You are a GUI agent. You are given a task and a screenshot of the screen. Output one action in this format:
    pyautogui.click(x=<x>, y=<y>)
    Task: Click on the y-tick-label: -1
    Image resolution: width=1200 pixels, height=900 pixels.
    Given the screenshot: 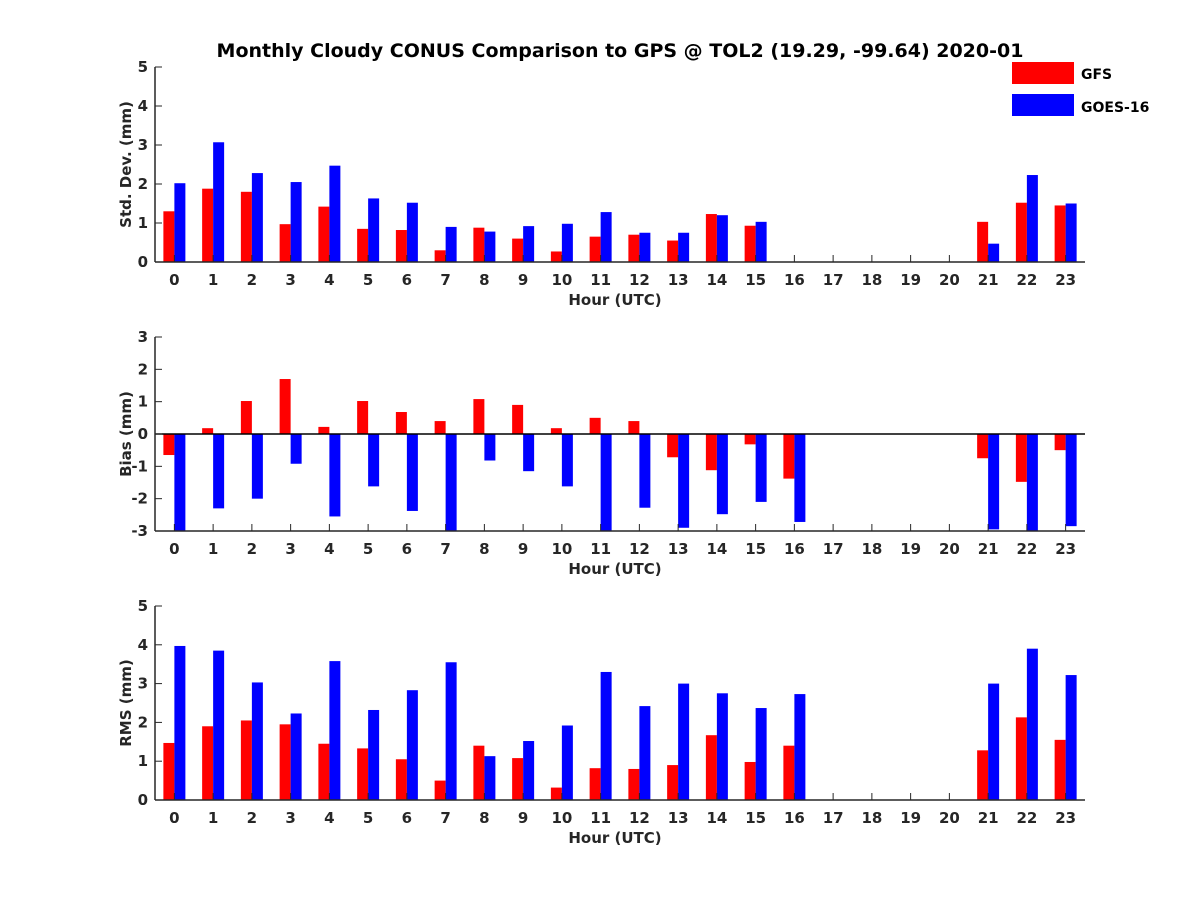 What is the action you would take?
    pyautogui.click(x=139, y=466)
    